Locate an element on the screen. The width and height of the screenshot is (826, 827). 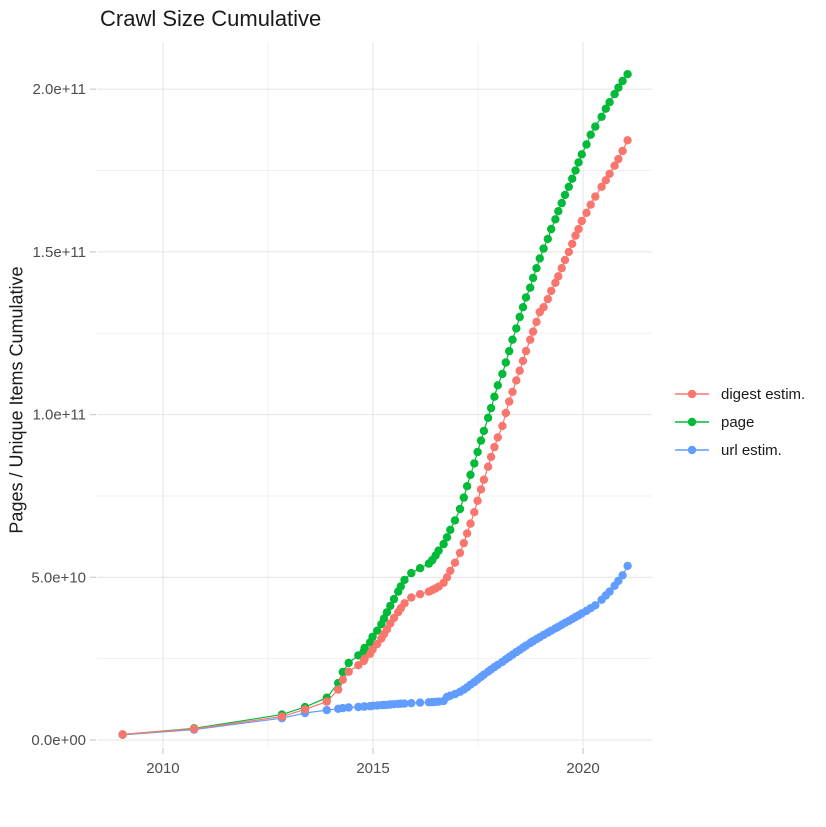
legend-item-page: page is located at coordinates (738, 422).